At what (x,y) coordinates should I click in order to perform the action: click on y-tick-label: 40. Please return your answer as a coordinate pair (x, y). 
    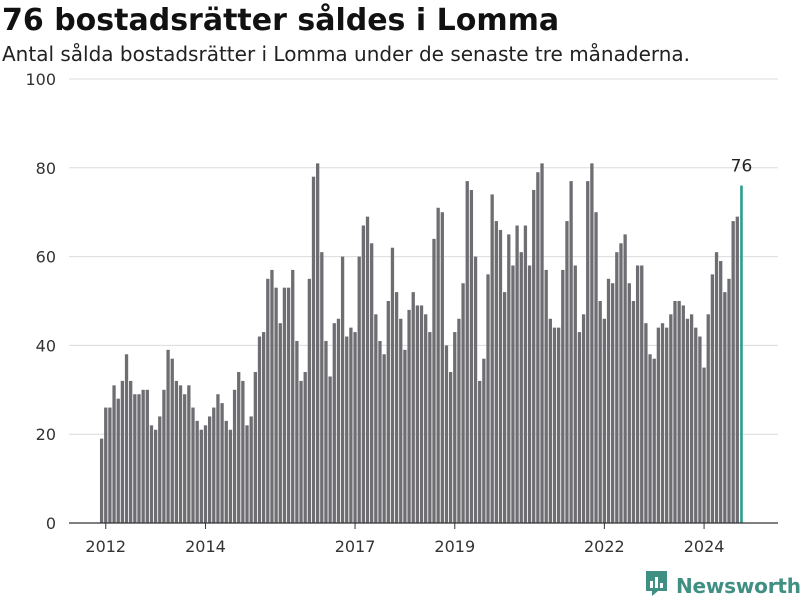
    Looking at the image, I should click on (46, 345).